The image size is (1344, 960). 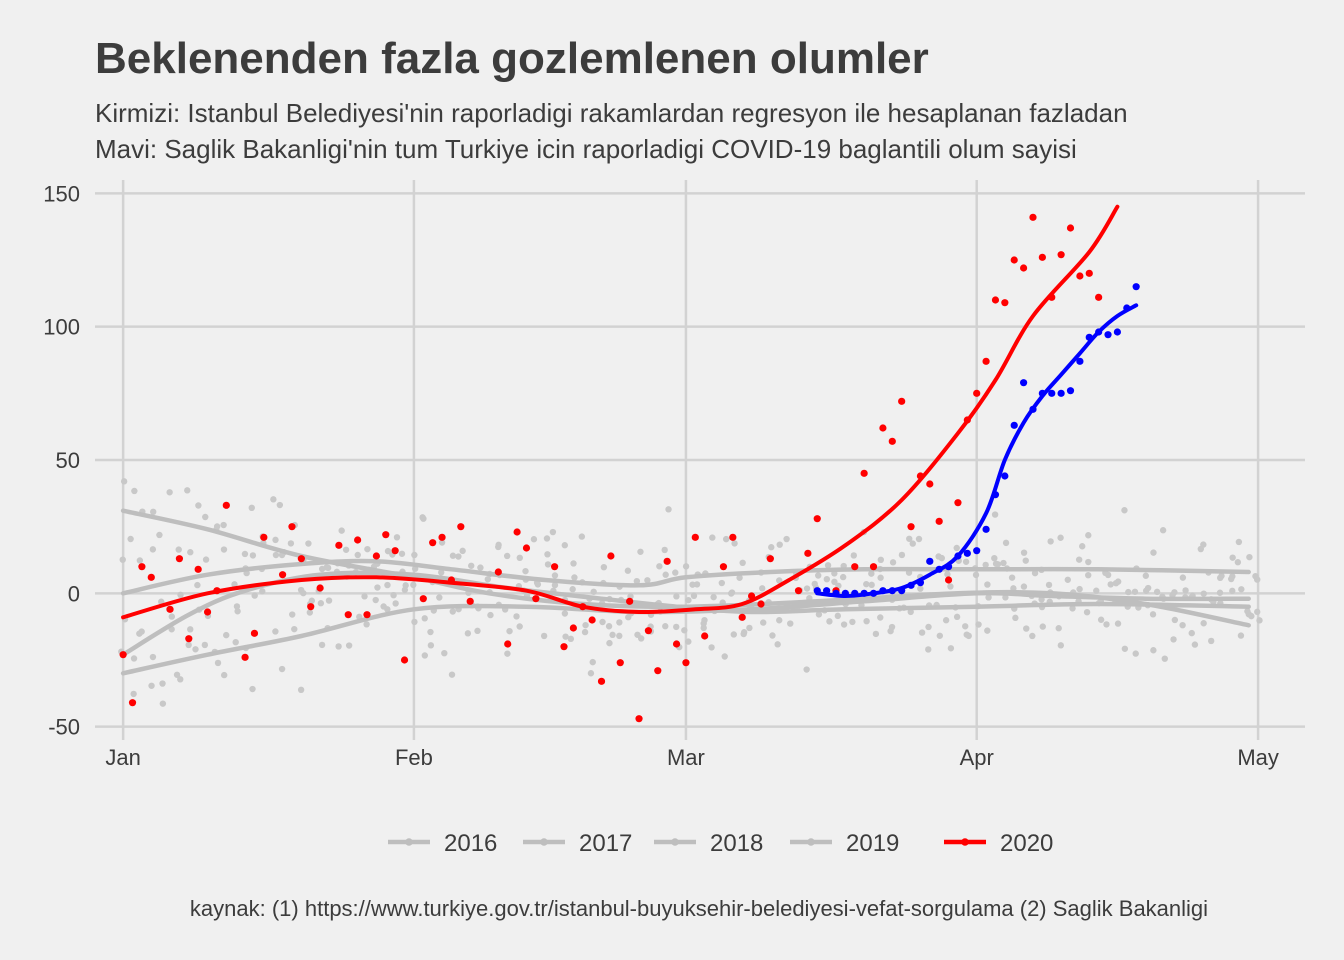 What do you see at coordinates (61, 193) in the screenshot?
I see `y-tick-label: 150` at bounding box center [61, 193].